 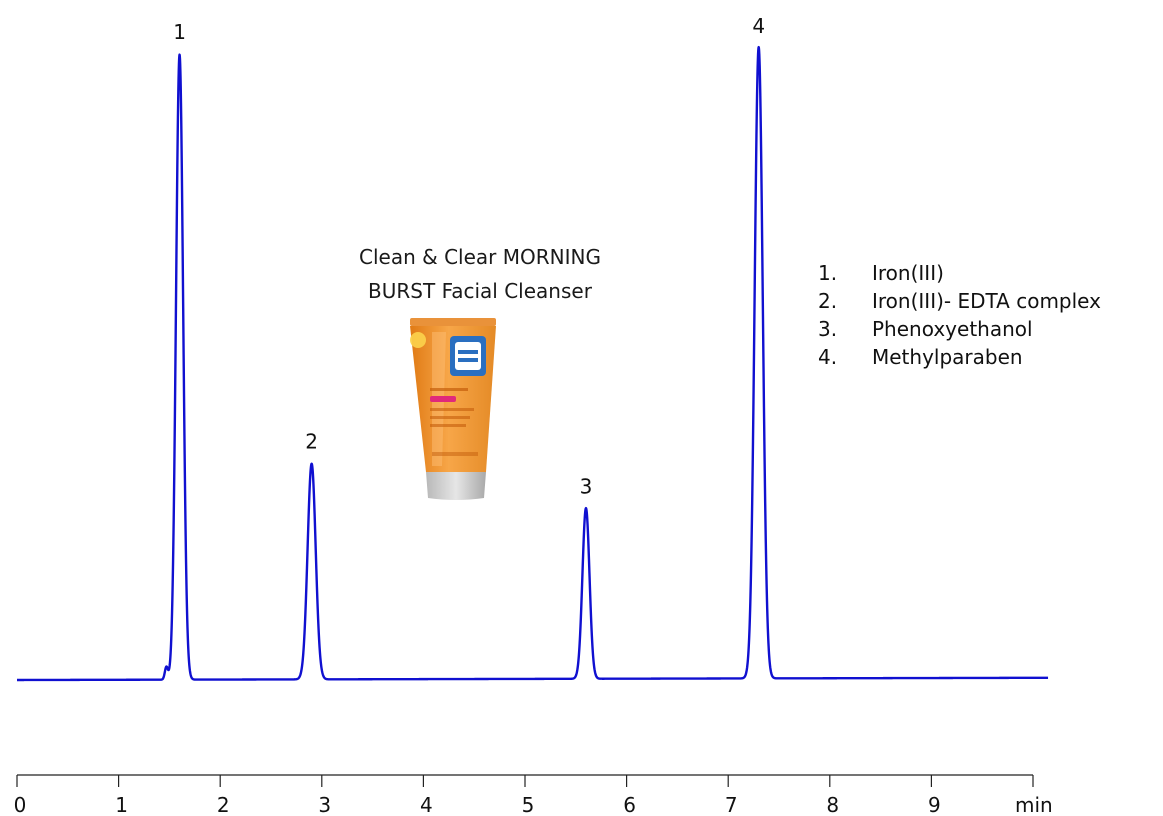 I want to click on product-title-line1: Clean & Clear MORNING, so click(x=480, y=257).